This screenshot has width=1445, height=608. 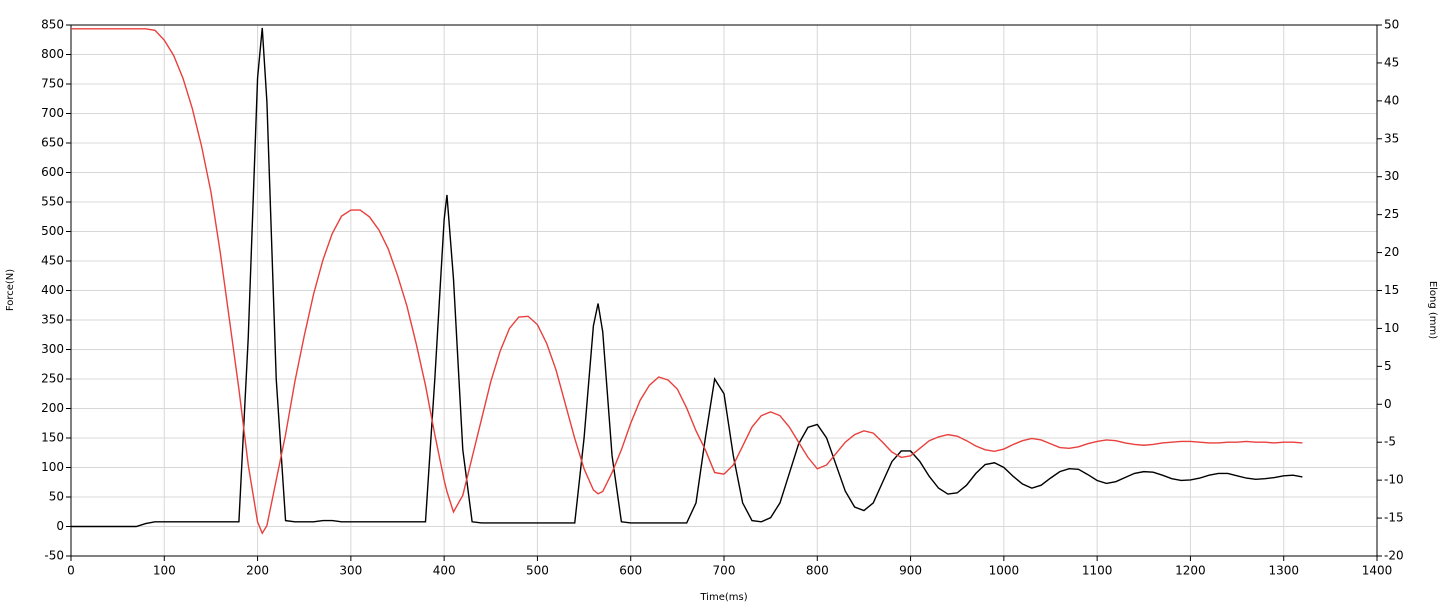 I want to click on y2-tick-label: 35, so click(x=1391, y=138).